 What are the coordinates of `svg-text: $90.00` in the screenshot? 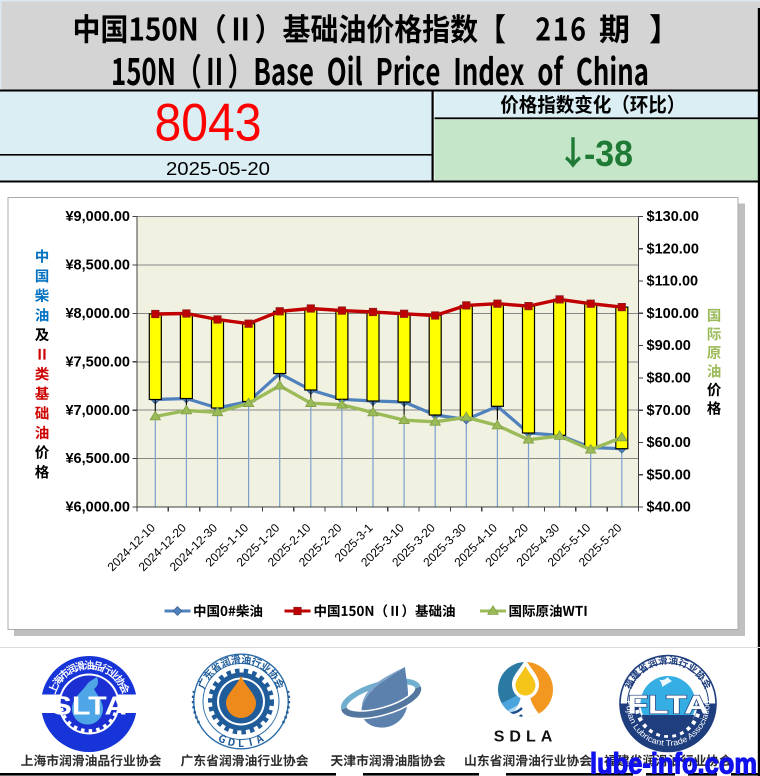 It's located at (669, 346).